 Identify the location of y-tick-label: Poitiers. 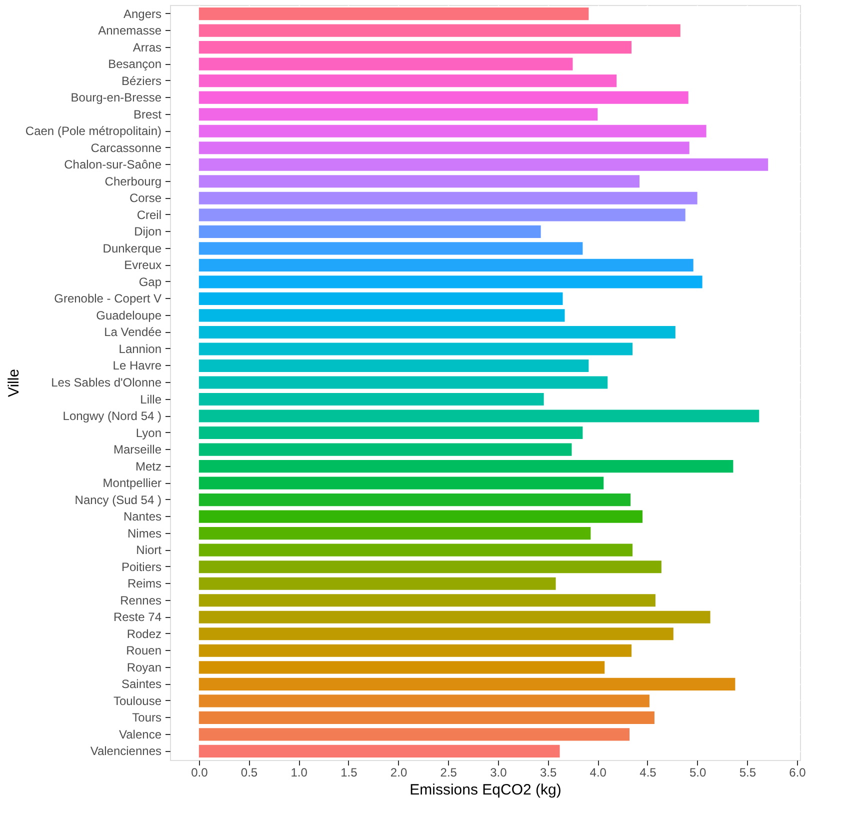
(141, 567).